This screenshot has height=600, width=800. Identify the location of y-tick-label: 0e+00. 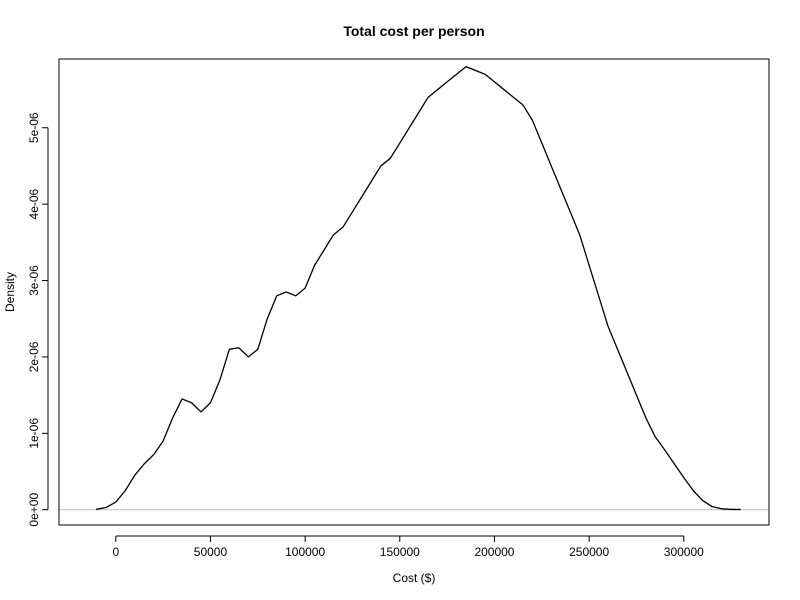
(34, 510).